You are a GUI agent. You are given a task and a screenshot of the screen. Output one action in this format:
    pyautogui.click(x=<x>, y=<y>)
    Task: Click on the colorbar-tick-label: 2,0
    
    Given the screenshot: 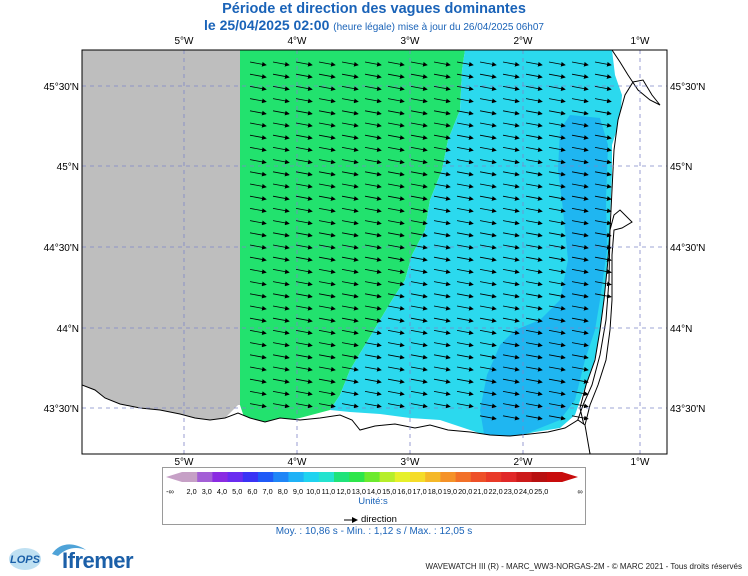 What is the action you would take?
    pyautogui.click(x=192, y=491)
    